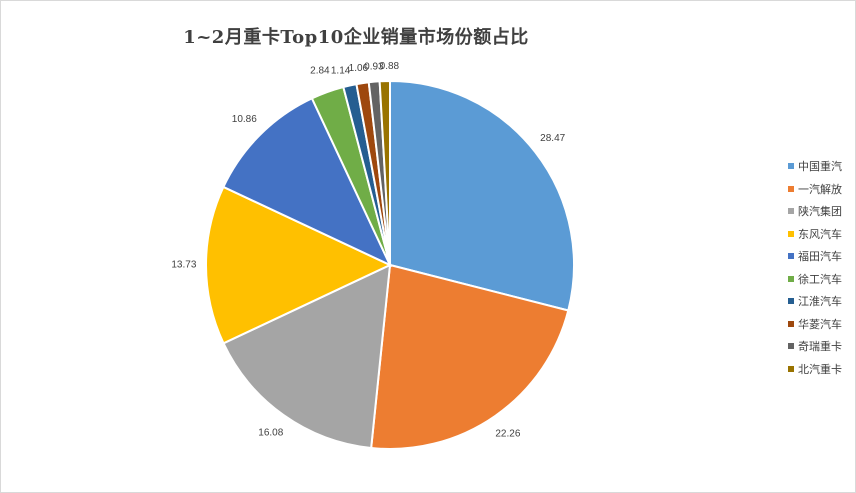 The height and width of the screenshot is (493, 856). I want to click on legend-item-9: 奇瑞重卡, so click(815, 346).